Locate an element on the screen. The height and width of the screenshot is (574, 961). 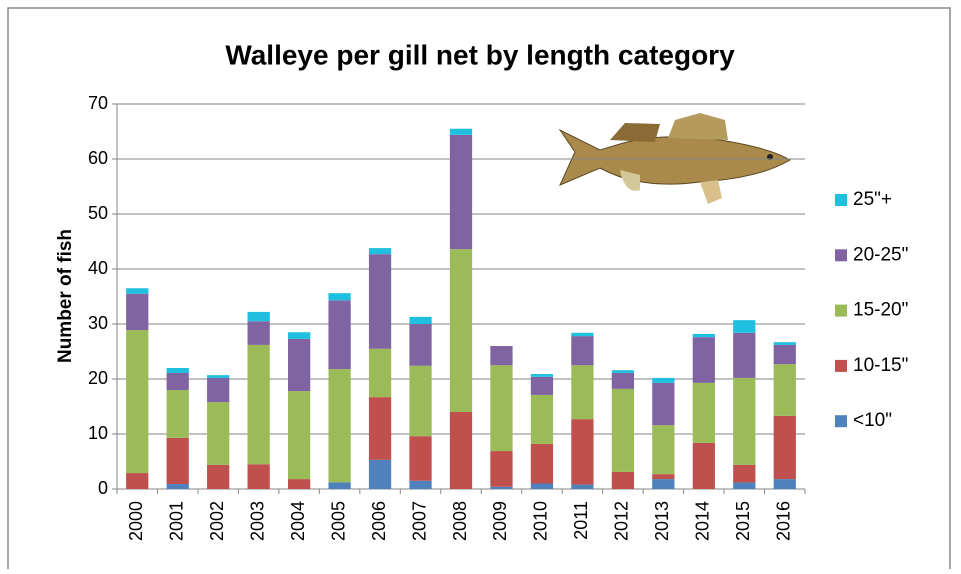
x-tick-label: 2004 is located at coordinates (298, 521).